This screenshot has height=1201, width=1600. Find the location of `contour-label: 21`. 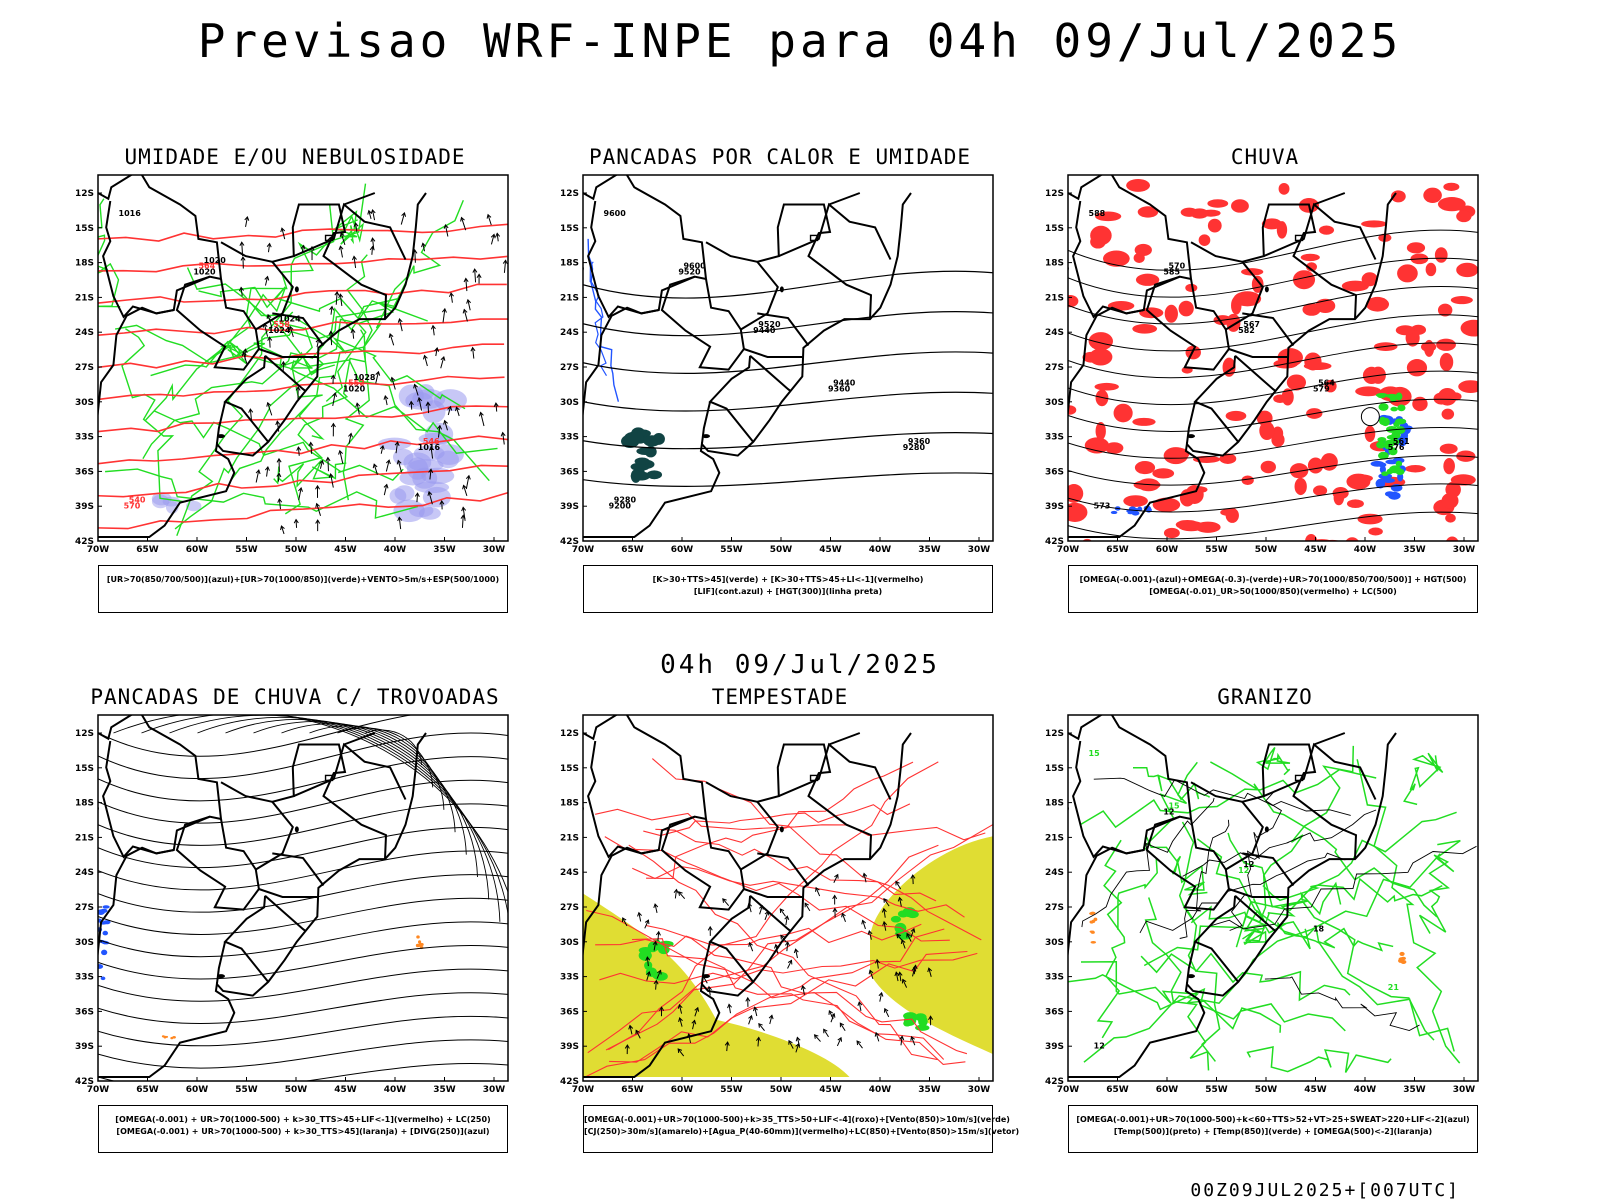

contour-label: 21 is located at coordinates (1394, 987).